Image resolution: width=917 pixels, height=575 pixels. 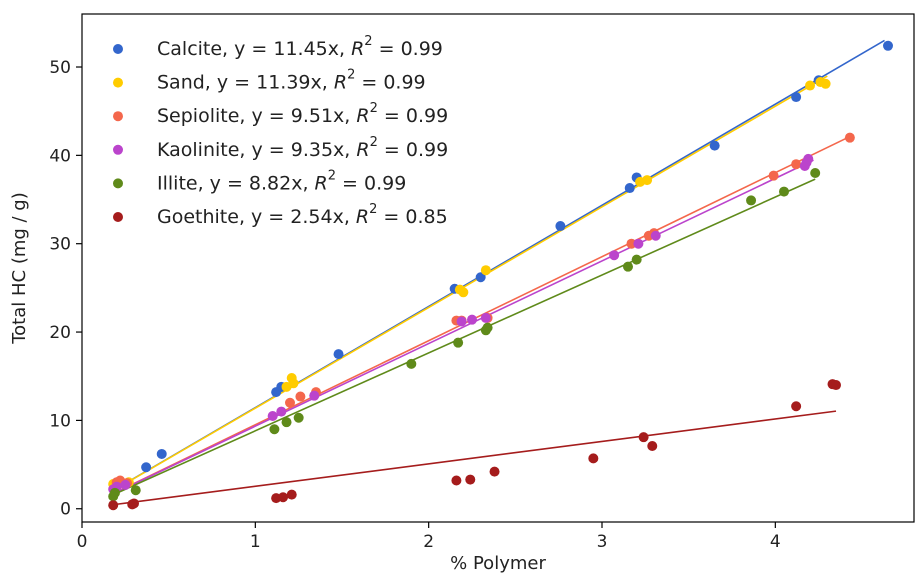 What do you see at coordinates (775, 542) in the screenshot?
I see `x-tick-label: 4` at bounding box center [775, 542].